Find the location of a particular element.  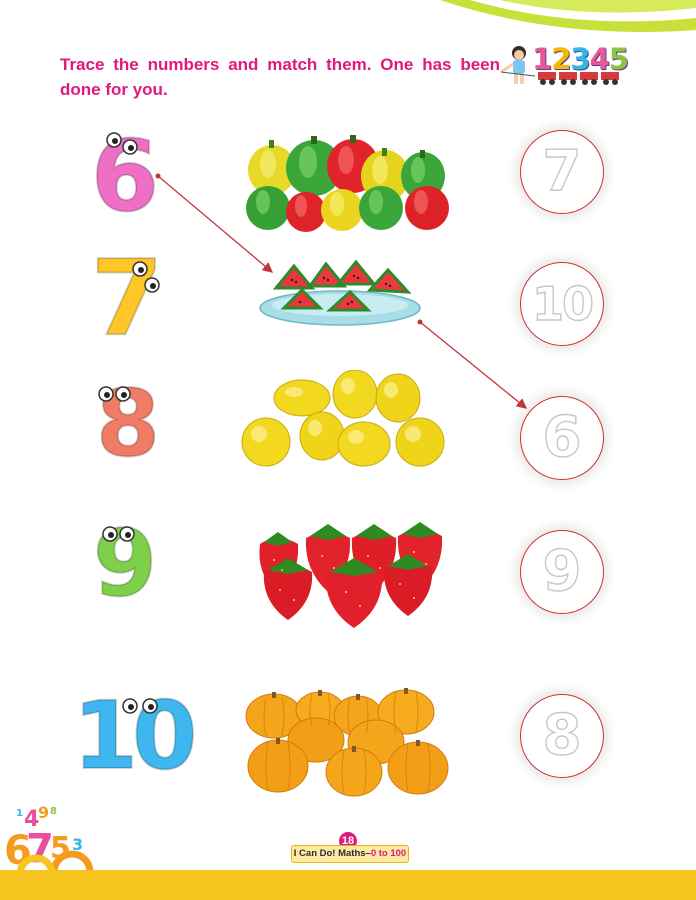

watermelon-slices-image is located at coordinates (340, 292).